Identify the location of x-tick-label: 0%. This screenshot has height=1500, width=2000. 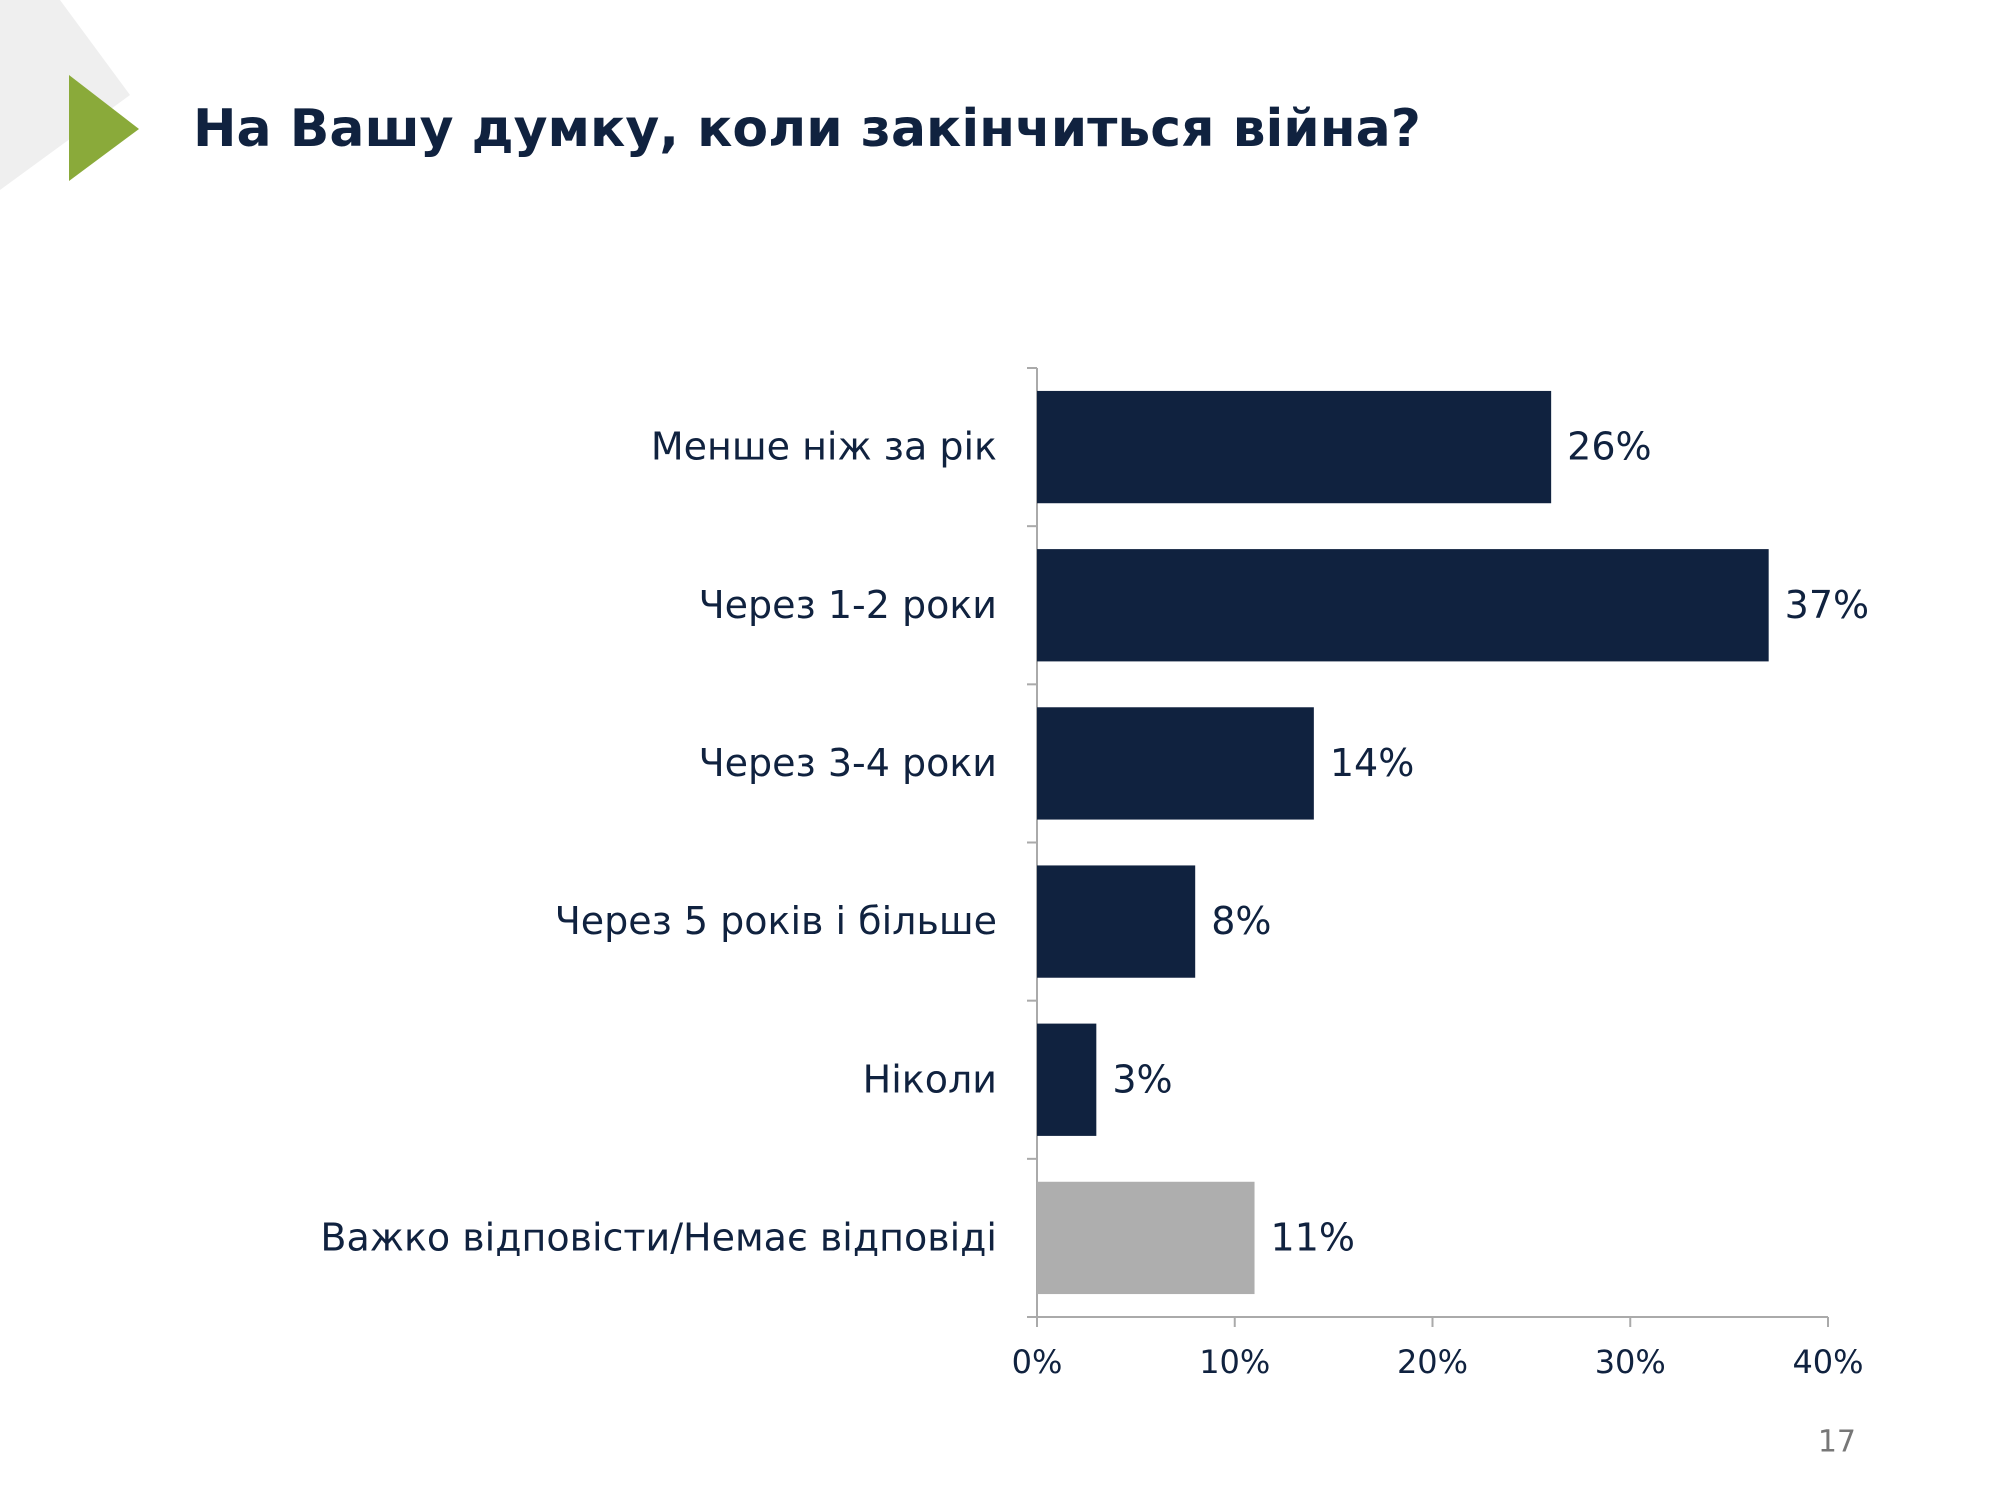
(1037, 1362).